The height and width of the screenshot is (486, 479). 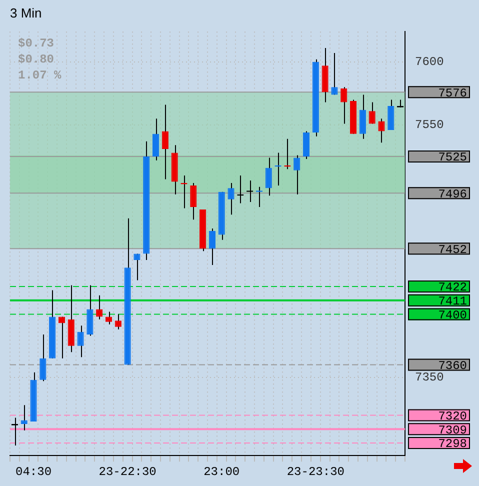 I want to click on x-tick-label: 23:00, so click(x=222, y=471).